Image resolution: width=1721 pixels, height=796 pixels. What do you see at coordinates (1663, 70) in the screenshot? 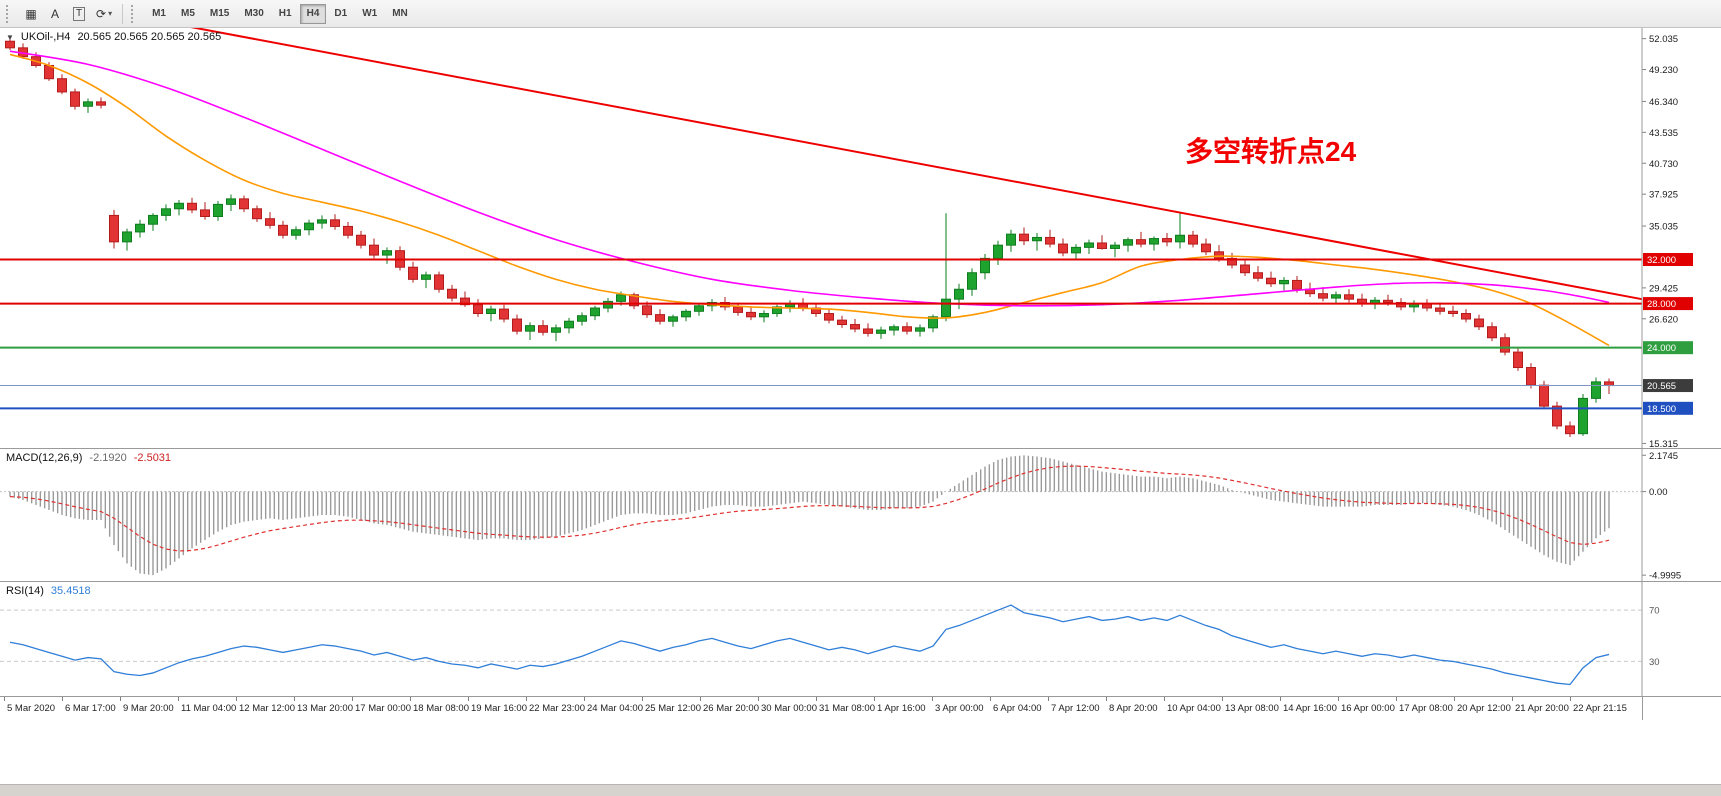
I see `price-axis-label: 49.230` at bounding box center [1663, 70].